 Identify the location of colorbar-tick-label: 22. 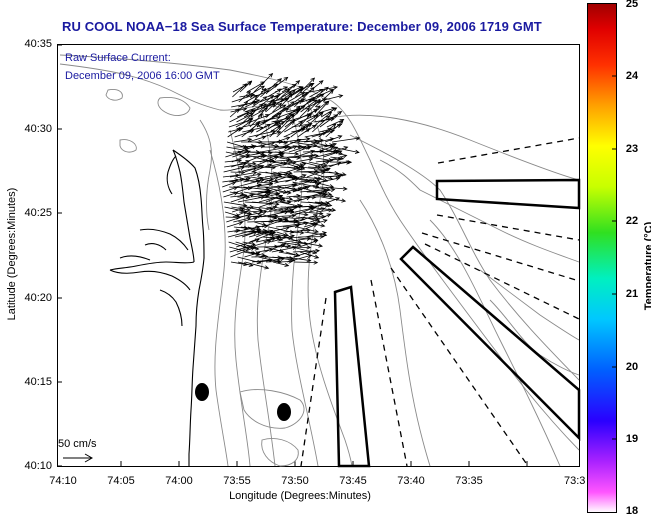
(632, 221).